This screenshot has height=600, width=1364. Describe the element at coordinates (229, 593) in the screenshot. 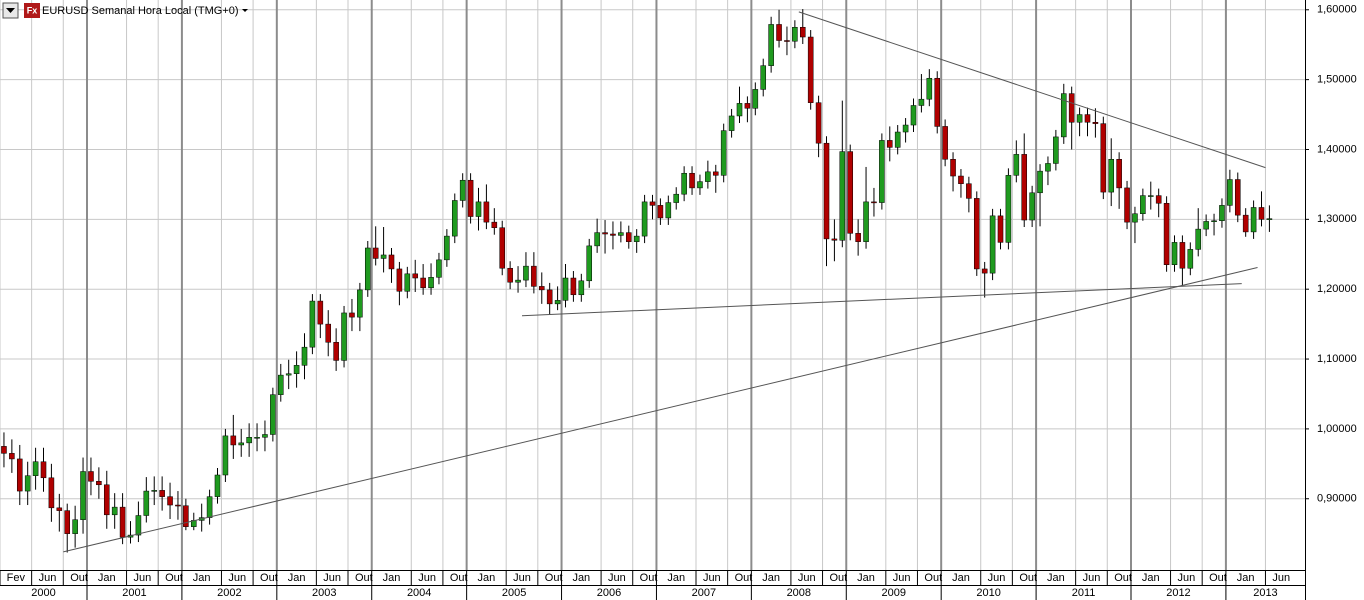

I see `year-label: 2002` at that location.